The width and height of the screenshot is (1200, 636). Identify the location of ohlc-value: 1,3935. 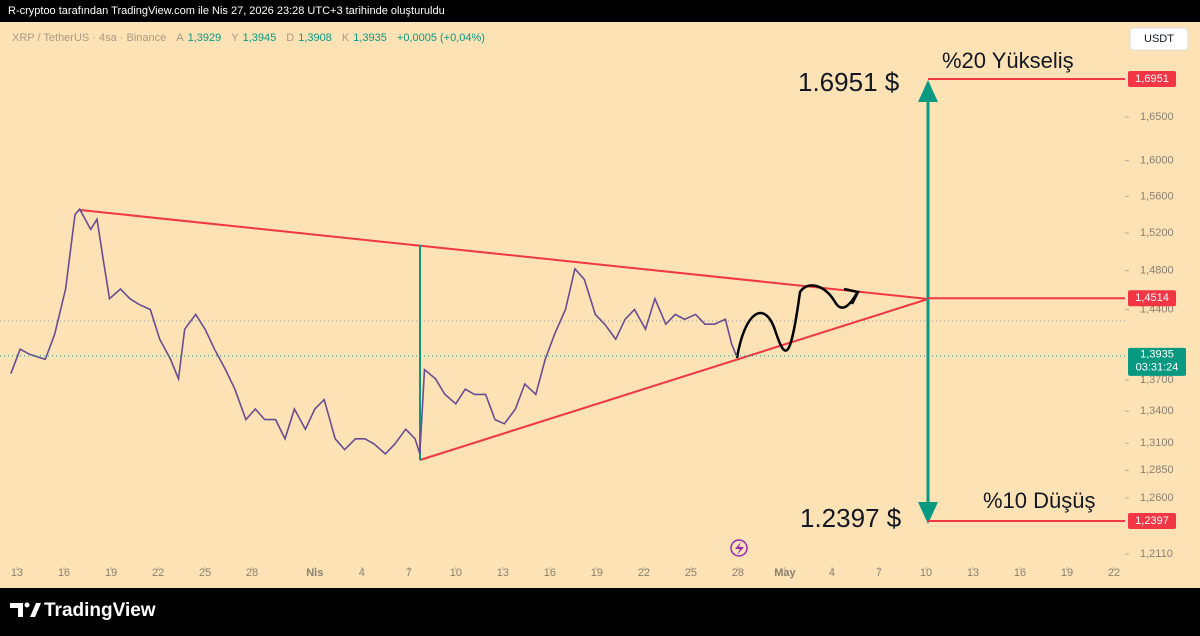
(370, 38).